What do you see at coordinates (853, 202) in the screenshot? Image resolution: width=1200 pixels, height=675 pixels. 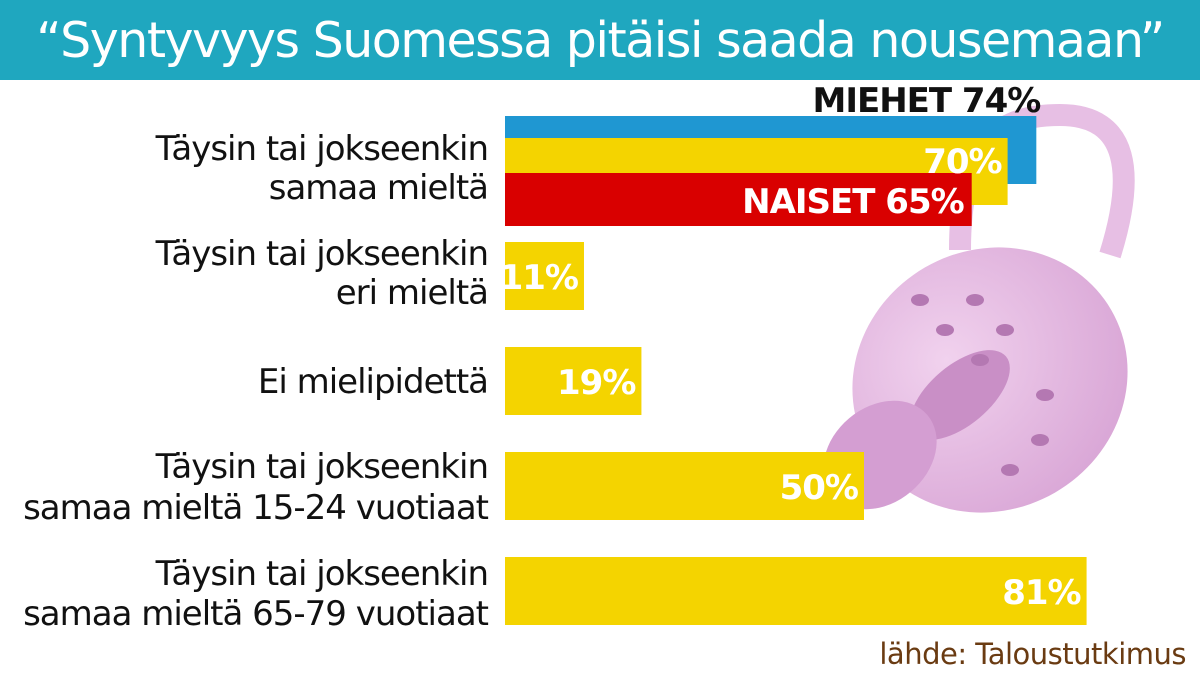 I see `value-label-women: NAISET 65%` at bounding box center [853, 202].